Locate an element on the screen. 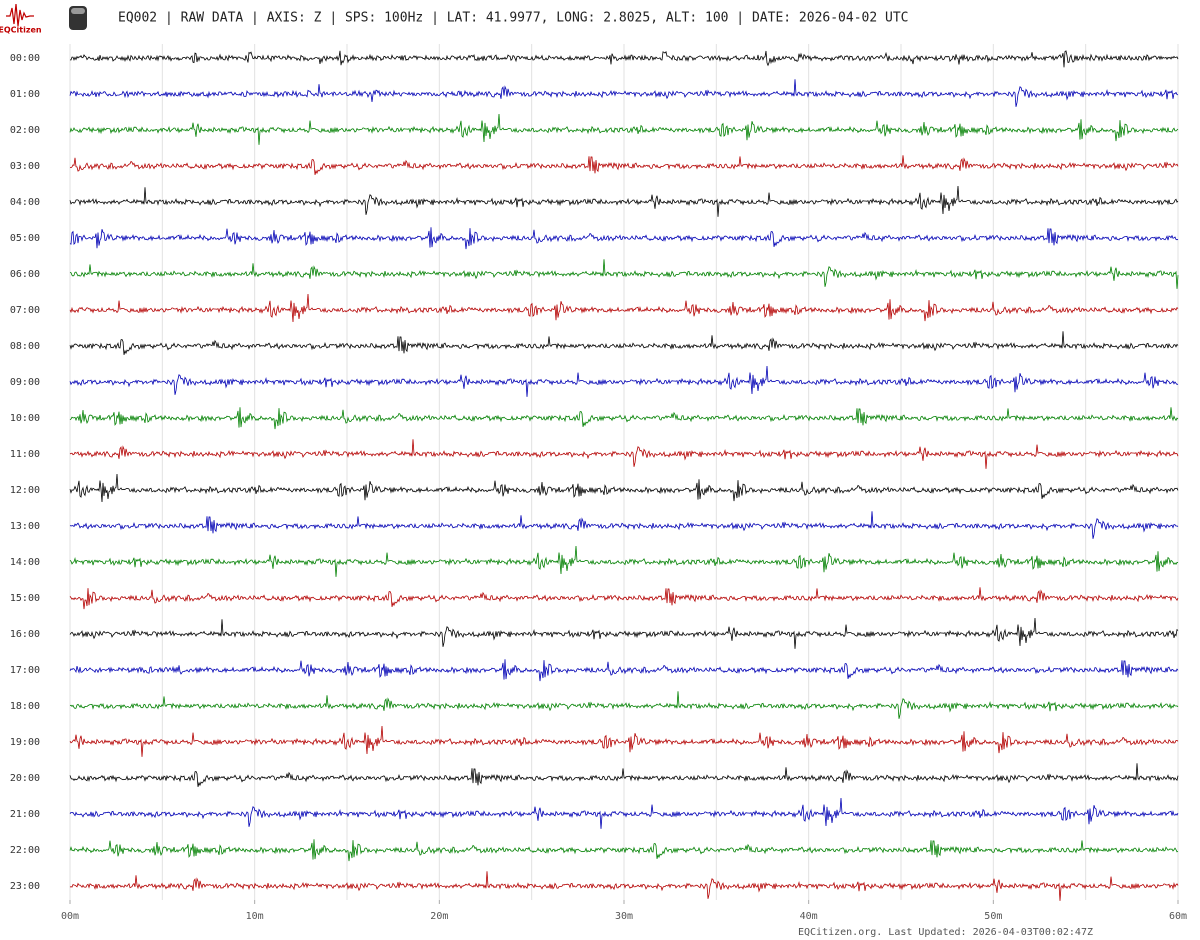 The height and width of the screenshot is (940, 1200). row-label: 18:00 is located at coordinates (25, 706).